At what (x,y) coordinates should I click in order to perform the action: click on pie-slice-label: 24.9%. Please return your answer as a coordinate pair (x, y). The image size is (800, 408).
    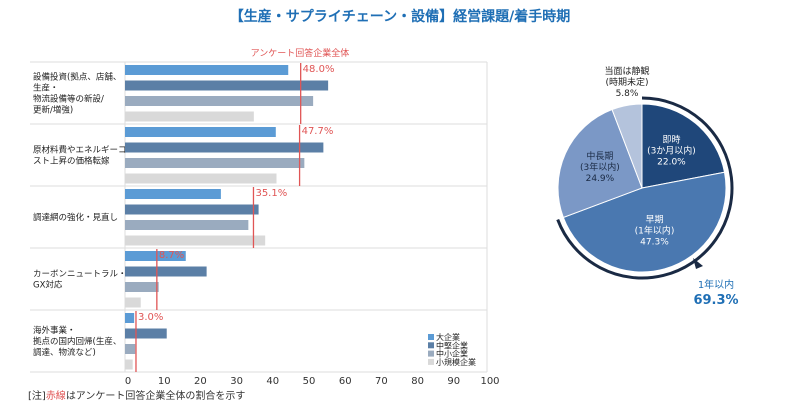
    Looking at the image, I should click on (600, 179).